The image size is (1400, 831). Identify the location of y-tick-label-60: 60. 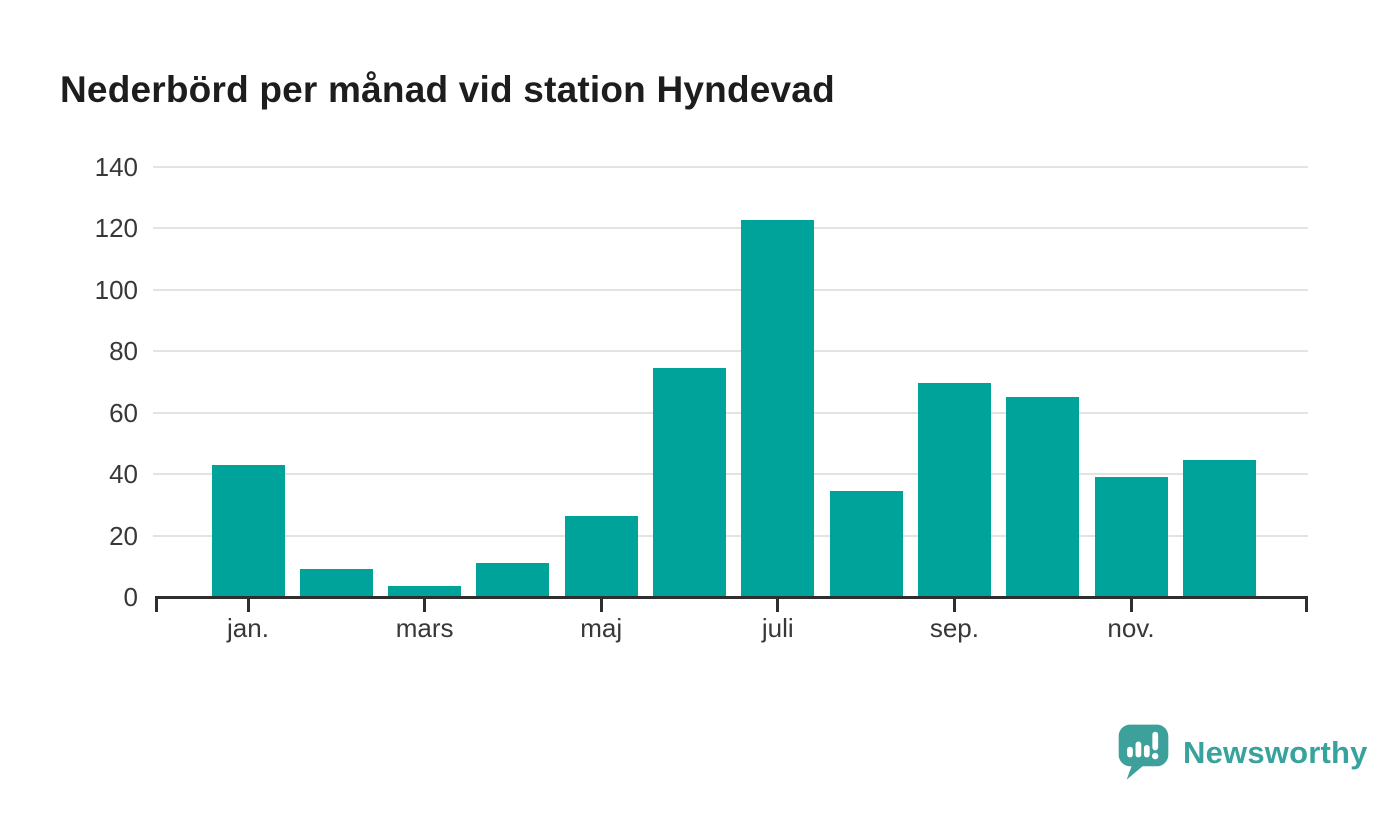
(123, 412).